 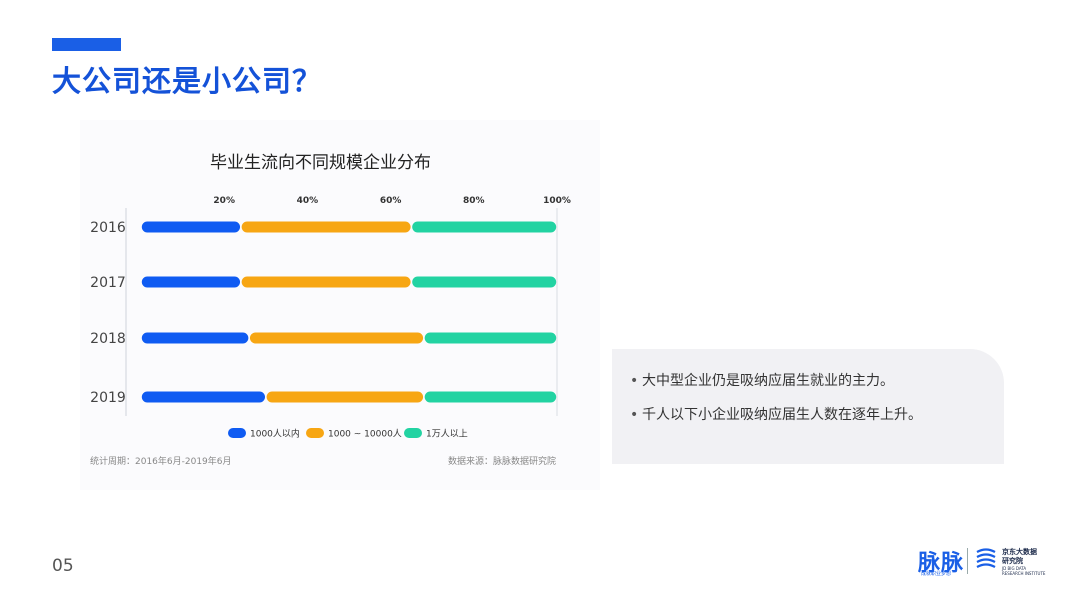 What do you see at coordinates (365, 434) in the screenshot?
I see `legend-label: 1000 ~ 10000人` at bounding box center [365, 434].